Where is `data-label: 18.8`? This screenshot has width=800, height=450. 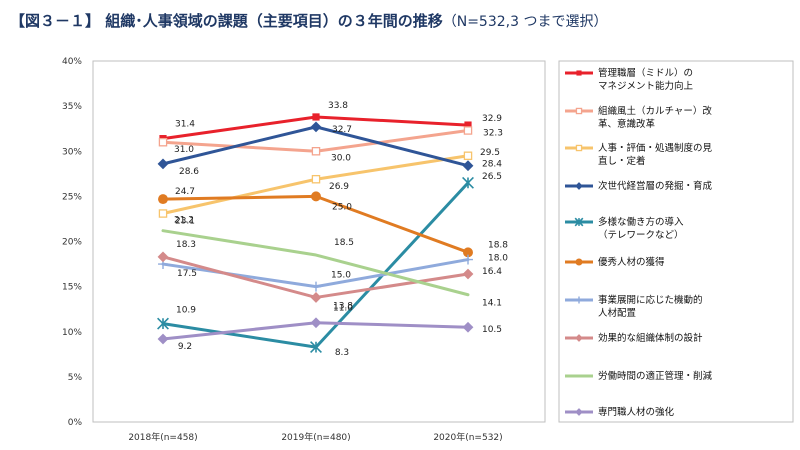
data-label: 18.8 is located at coordinates (498, 245).